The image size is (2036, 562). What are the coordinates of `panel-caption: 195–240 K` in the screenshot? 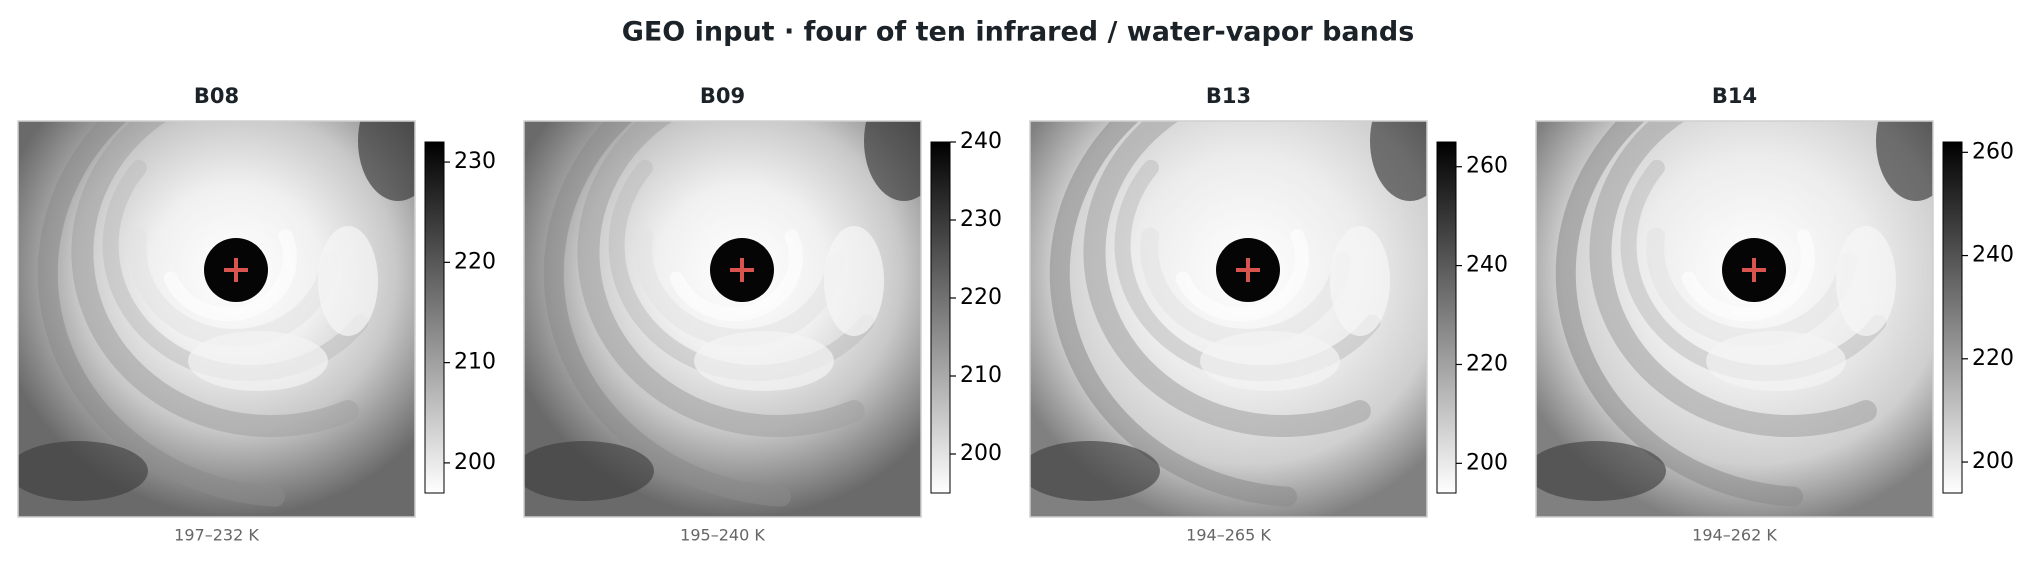 It's located at (722, 535).